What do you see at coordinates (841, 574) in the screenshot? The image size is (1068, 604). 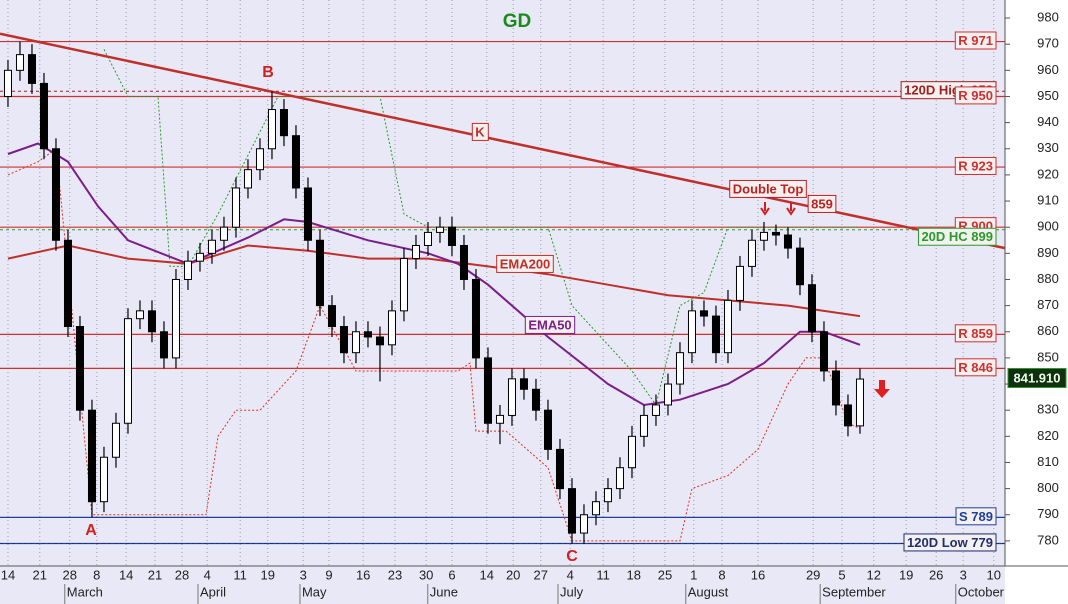 I see `x-tick-label: 5` at bounding box center [841, 574].